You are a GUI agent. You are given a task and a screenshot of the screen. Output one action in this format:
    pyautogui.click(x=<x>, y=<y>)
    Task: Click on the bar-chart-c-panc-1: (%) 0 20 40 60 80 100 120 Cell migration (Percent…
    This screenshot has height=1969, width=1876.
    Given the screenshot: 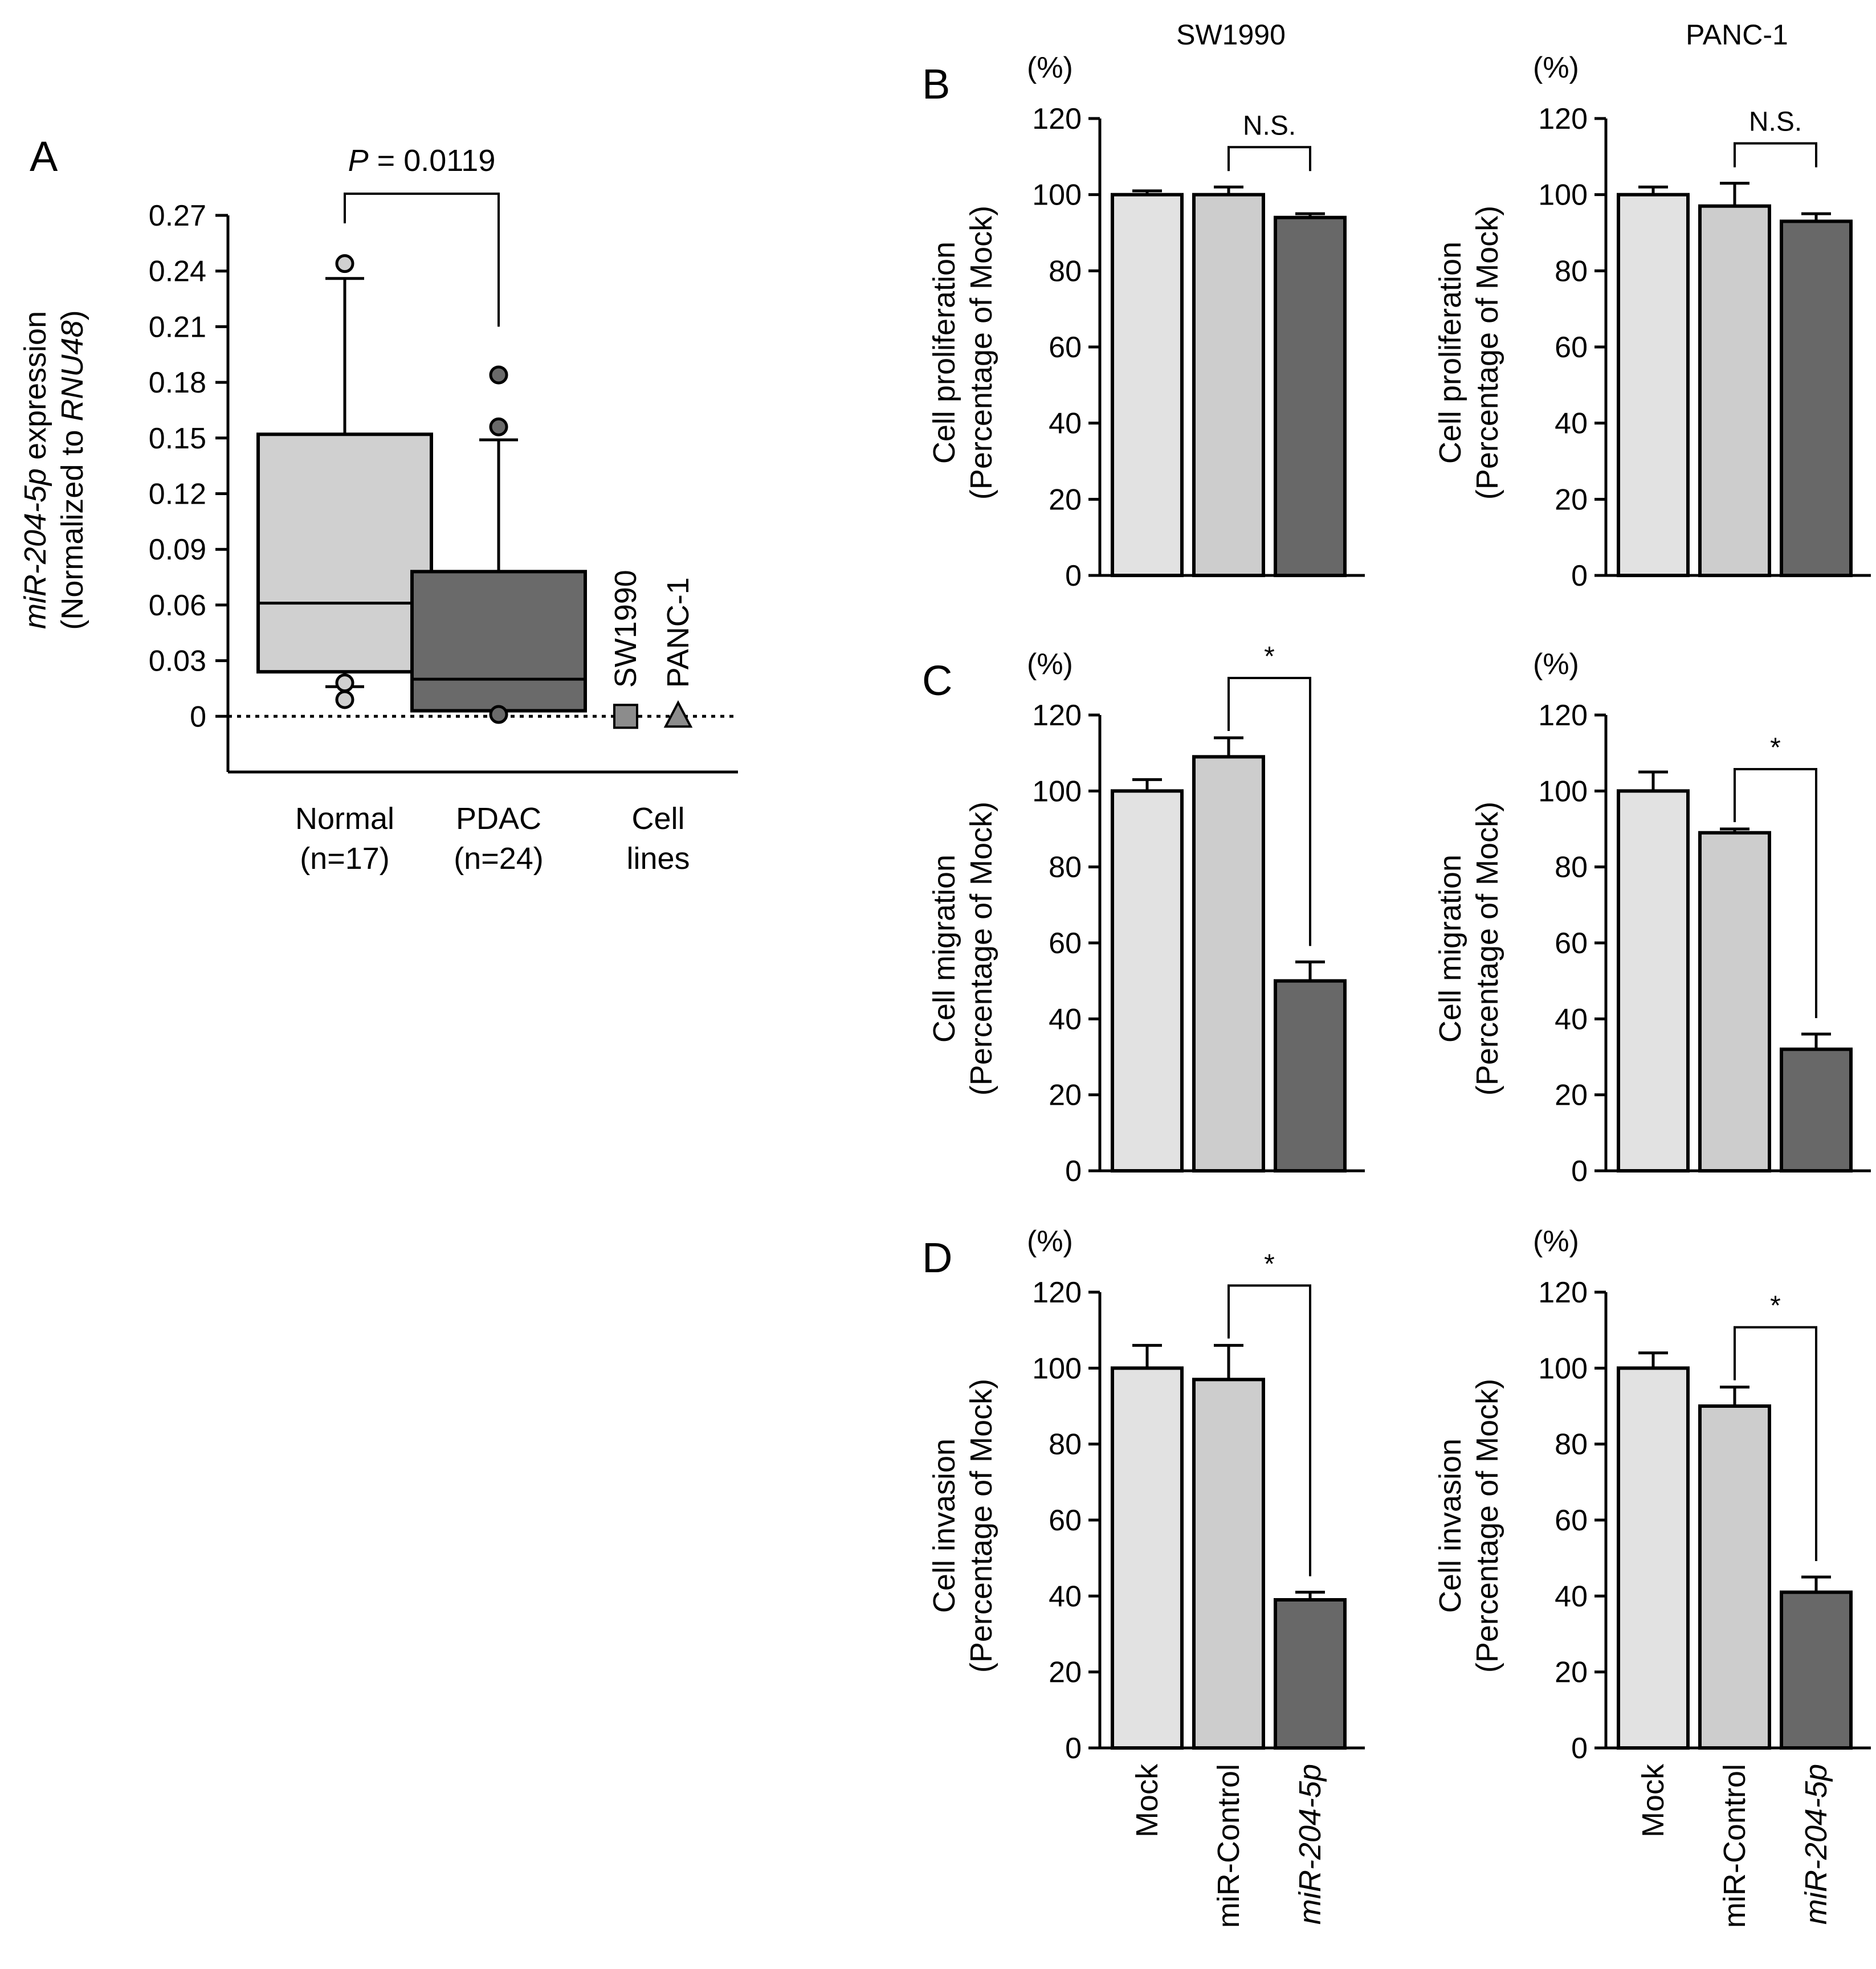 What is the action you would take?
    pyautogui.click(x=1652, y=918)
    